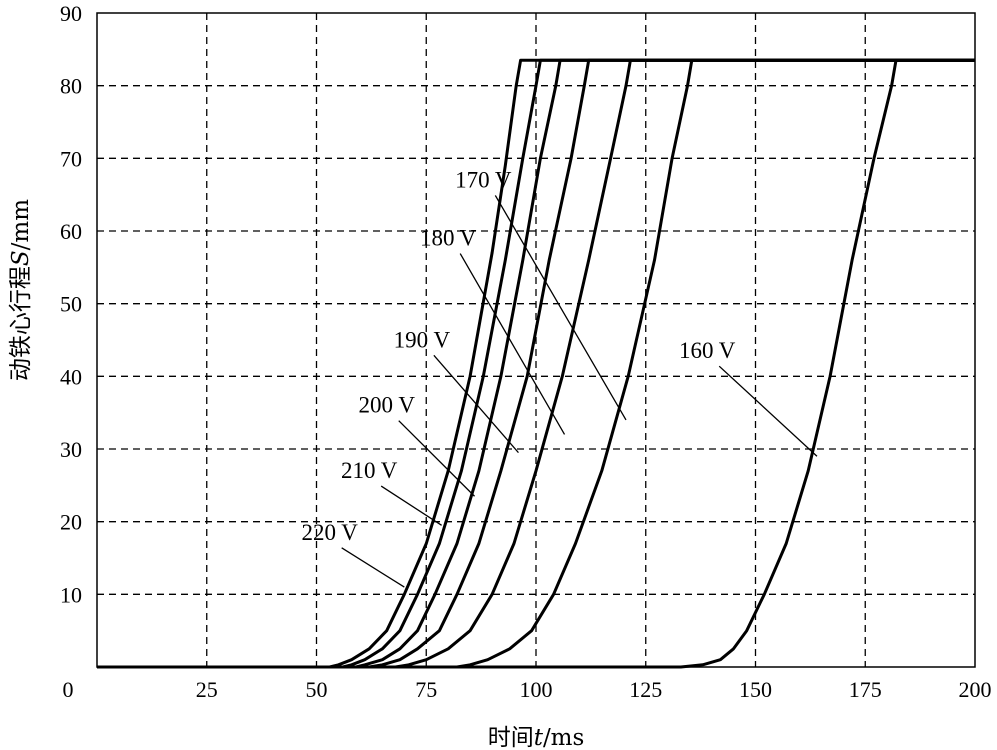  What do you see at coordinates (411, 505) in the screenshot?
I see `leader-line-210v` at bounding box center [411, 505].